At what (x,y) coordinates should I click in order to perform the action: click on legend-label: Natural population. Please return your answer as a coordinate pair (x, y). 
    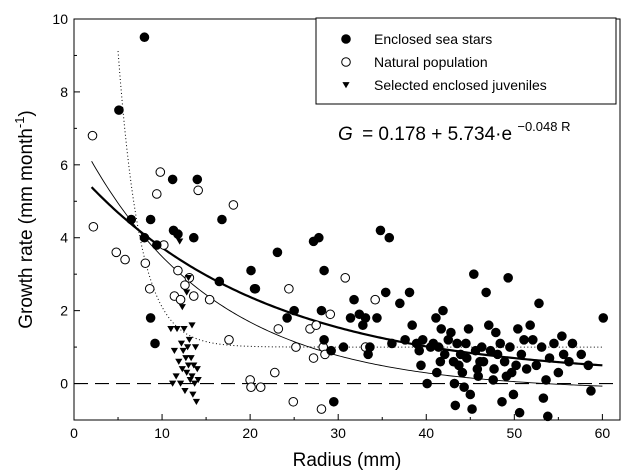
    Looking at the image, I should click on (431, 62).